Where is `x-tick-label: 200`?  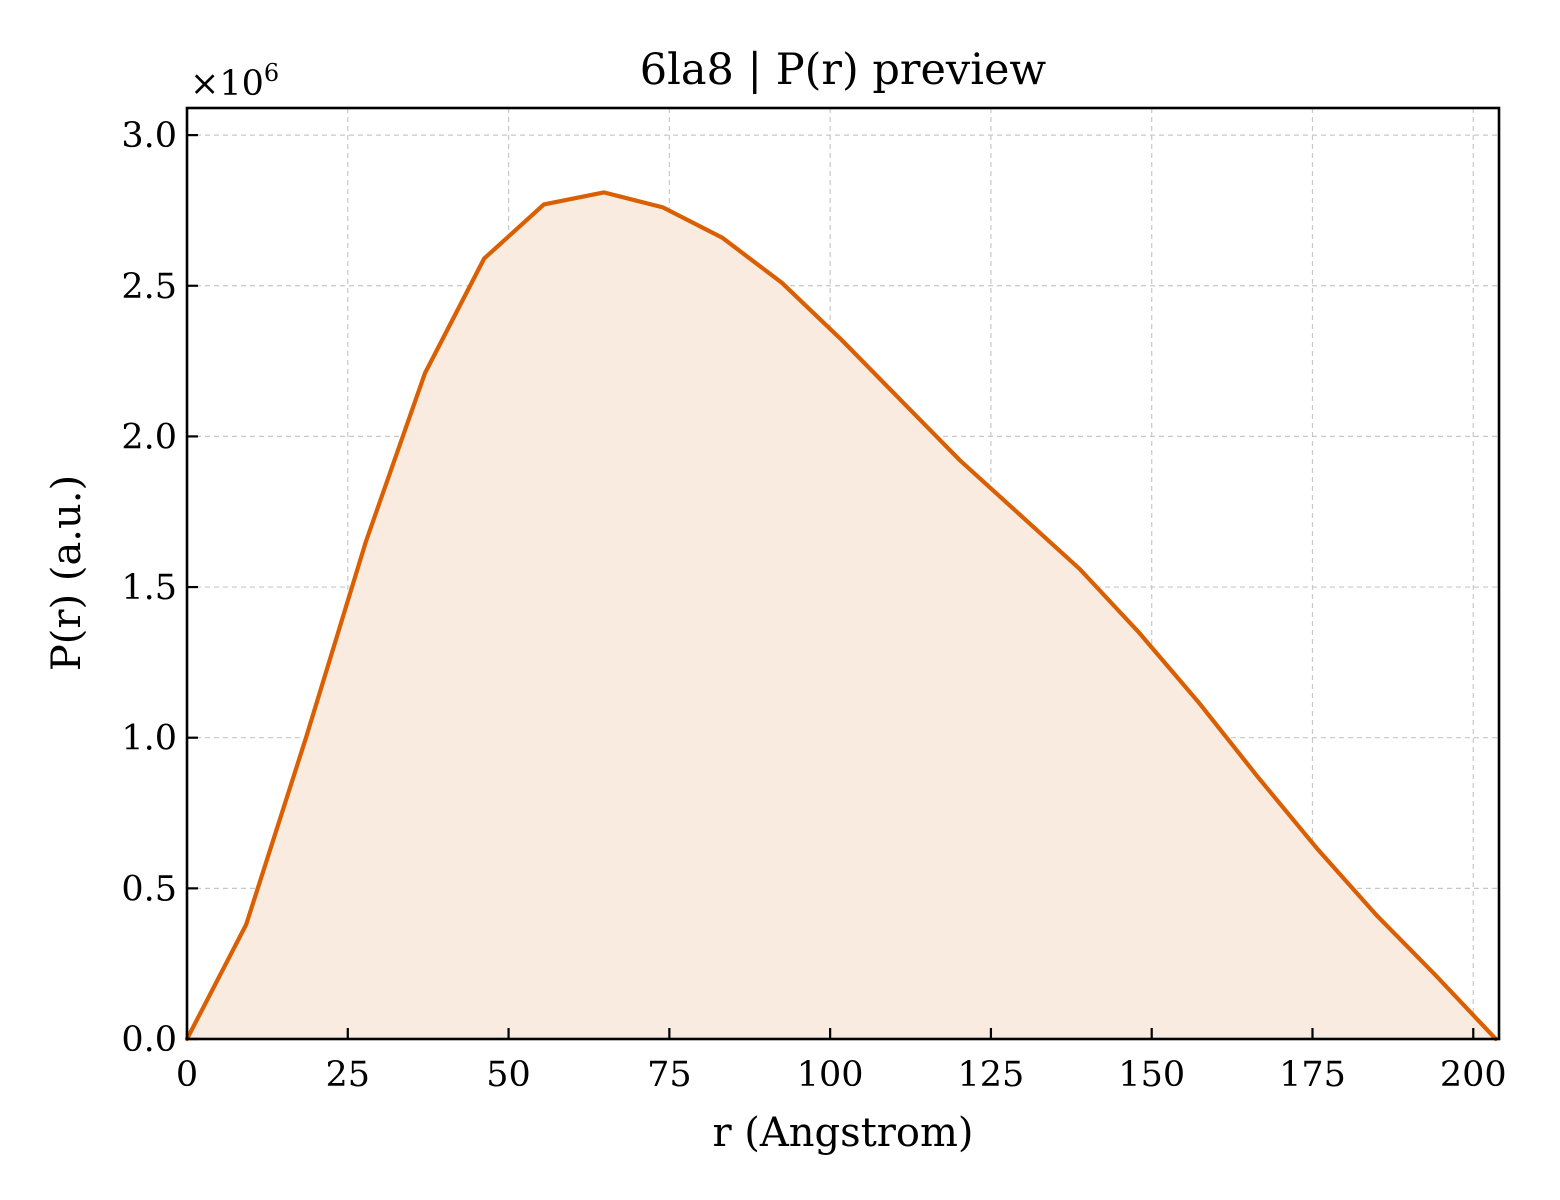
x-tick-label: 200 is located at coordinates (1473, 1075).